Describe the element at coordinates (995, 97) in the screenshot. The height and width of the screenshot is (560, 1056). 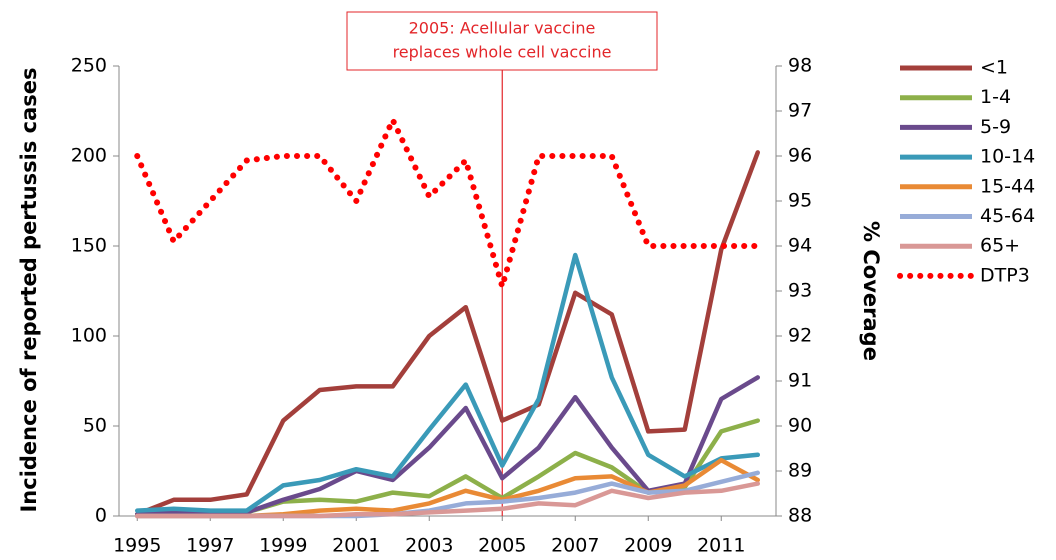
I see `legend-label: 1-4` at that location.